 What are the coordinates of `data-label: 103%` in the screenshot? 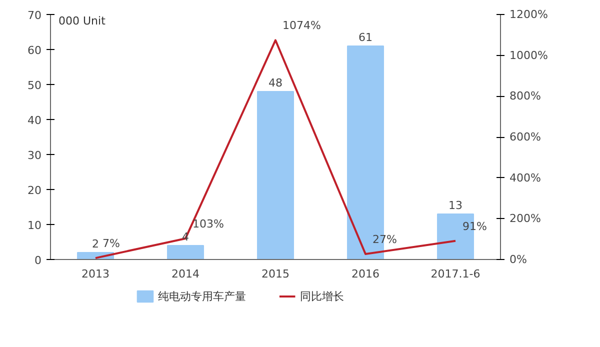 It's located at (208, 223).